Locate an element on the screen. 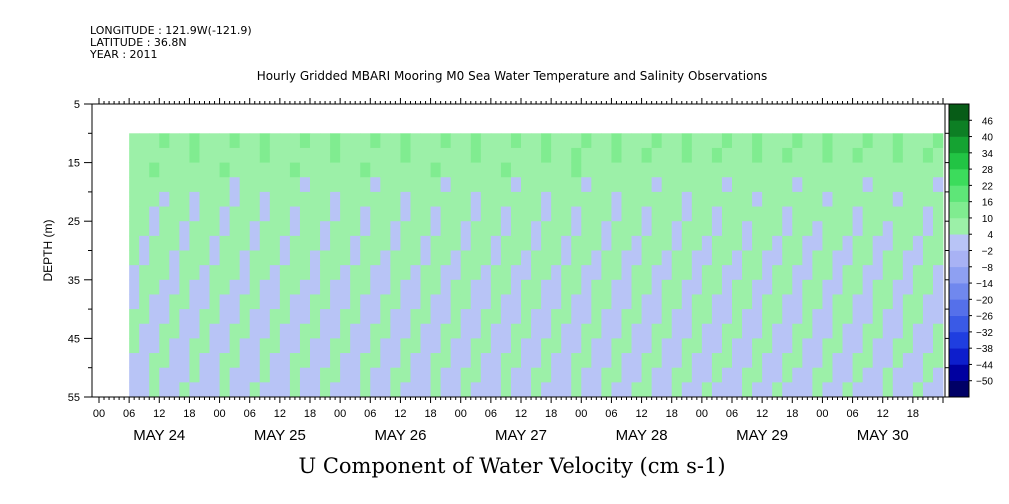 The height and width of the screenshot is (504, 1009). x-hour-label: 18 is located at coordinates (430, 414).